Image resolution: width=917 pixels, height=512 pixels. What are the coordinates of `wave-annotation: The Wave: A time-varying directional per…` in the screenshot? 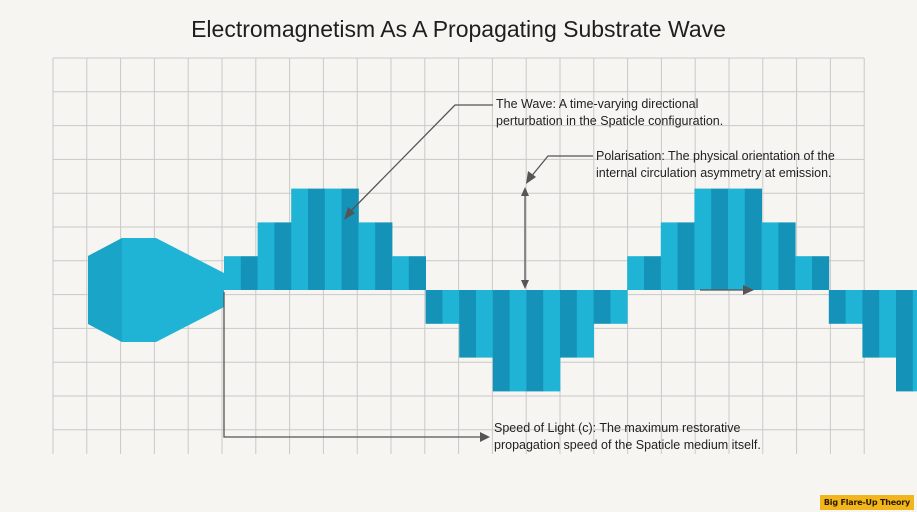 It's located at (609, 113).